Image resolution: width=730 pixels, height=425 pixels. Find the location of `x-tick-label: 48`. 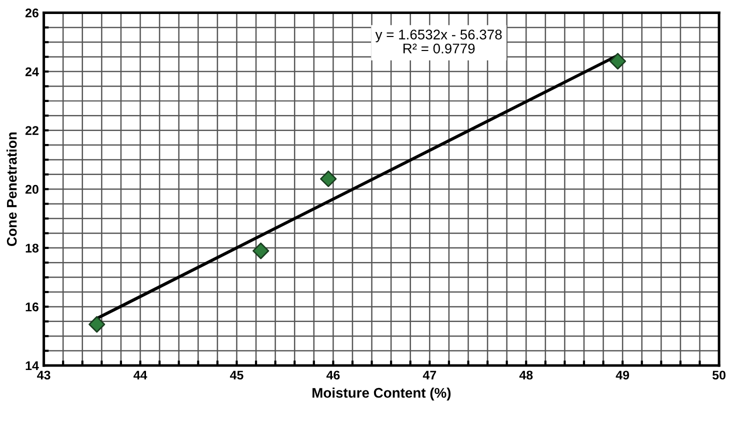

x-tick-label: 48 is located at coordinates (526, 375).